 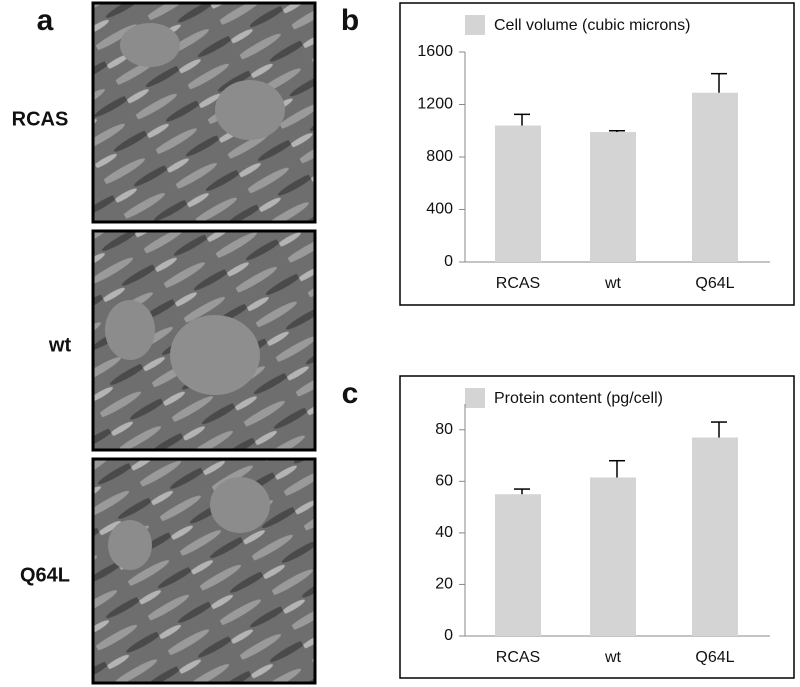 I want to click on y-tick-label: 400, so click(x=439, y=209).